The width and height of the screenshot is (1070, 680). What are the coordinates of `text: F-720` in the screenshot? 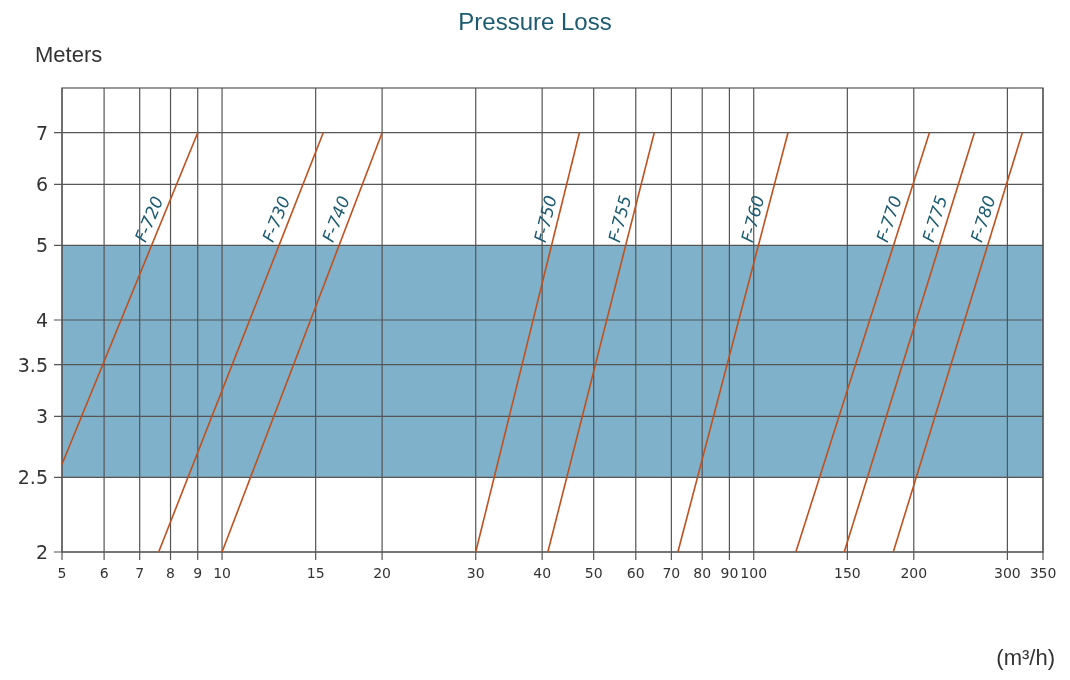 It's located at (149, 219).